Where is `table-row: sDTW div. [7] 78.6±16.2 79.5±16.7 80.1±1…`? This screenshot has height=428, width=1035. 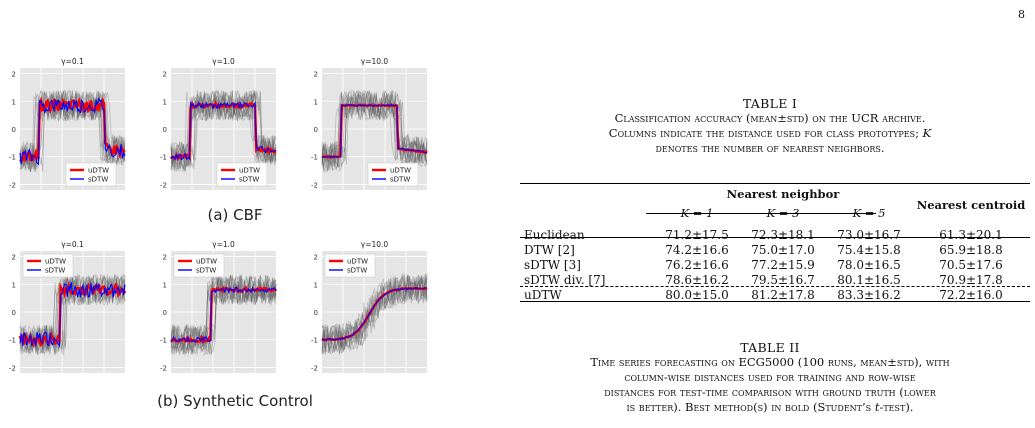 table-row: sDTW div. [7] 78.6±16.2 79.5±16.7 80.1±1… is located at coordinates (775, 280).